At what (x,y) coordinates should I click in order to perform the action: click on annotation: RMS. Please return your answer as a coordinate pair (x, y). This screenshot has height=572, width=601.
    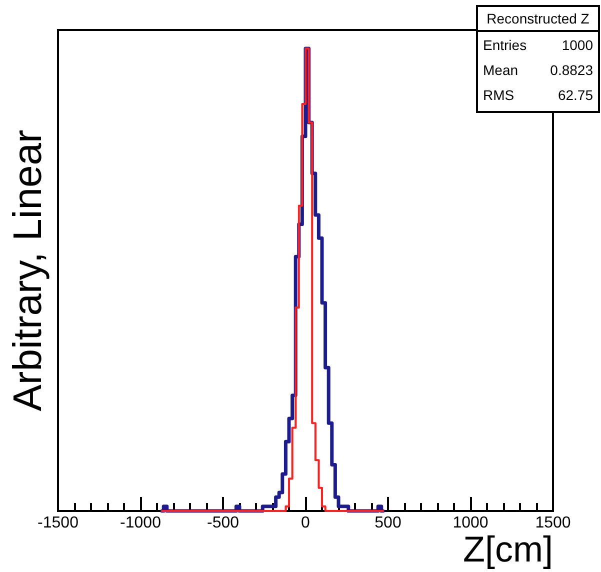
    Looking at the image, I should click on (498, 95).